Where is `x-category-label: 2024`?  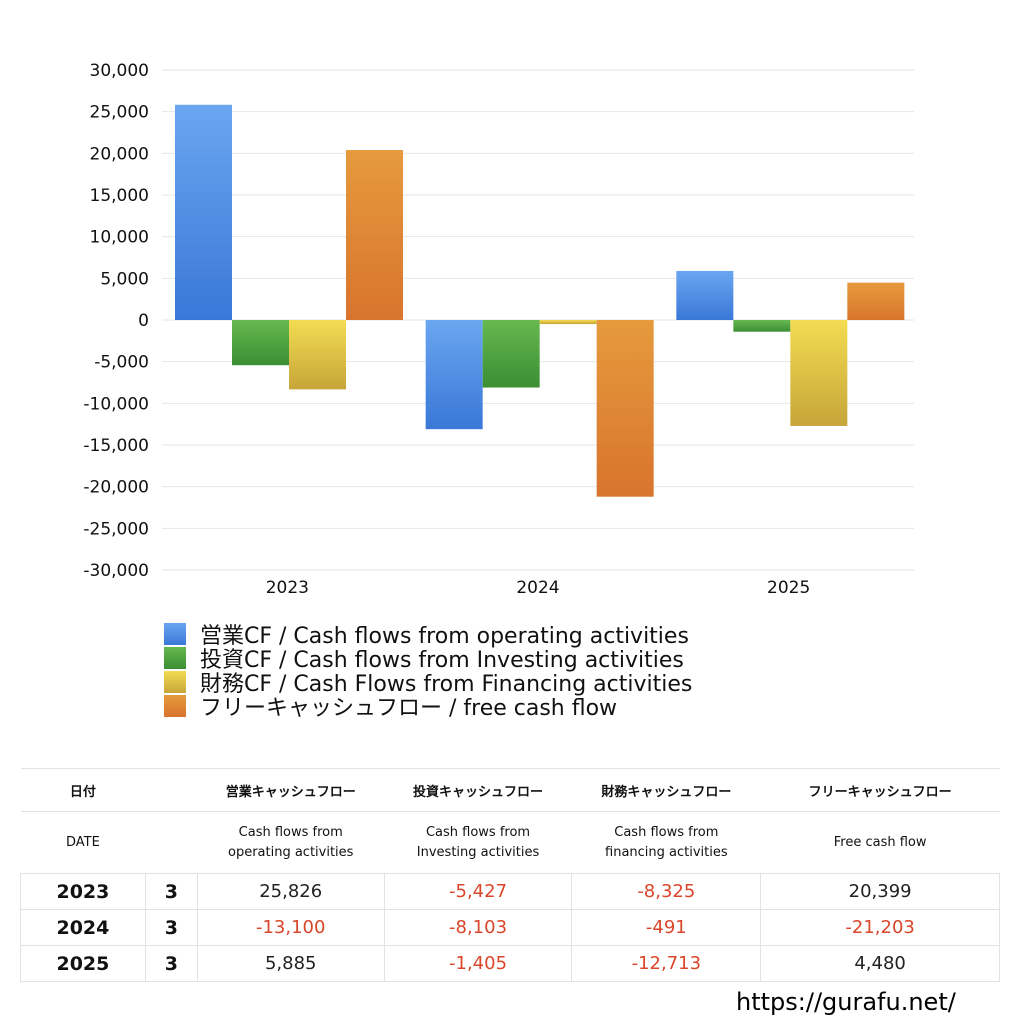 x-category-label: 2024 is located at coordinates (537, 588).